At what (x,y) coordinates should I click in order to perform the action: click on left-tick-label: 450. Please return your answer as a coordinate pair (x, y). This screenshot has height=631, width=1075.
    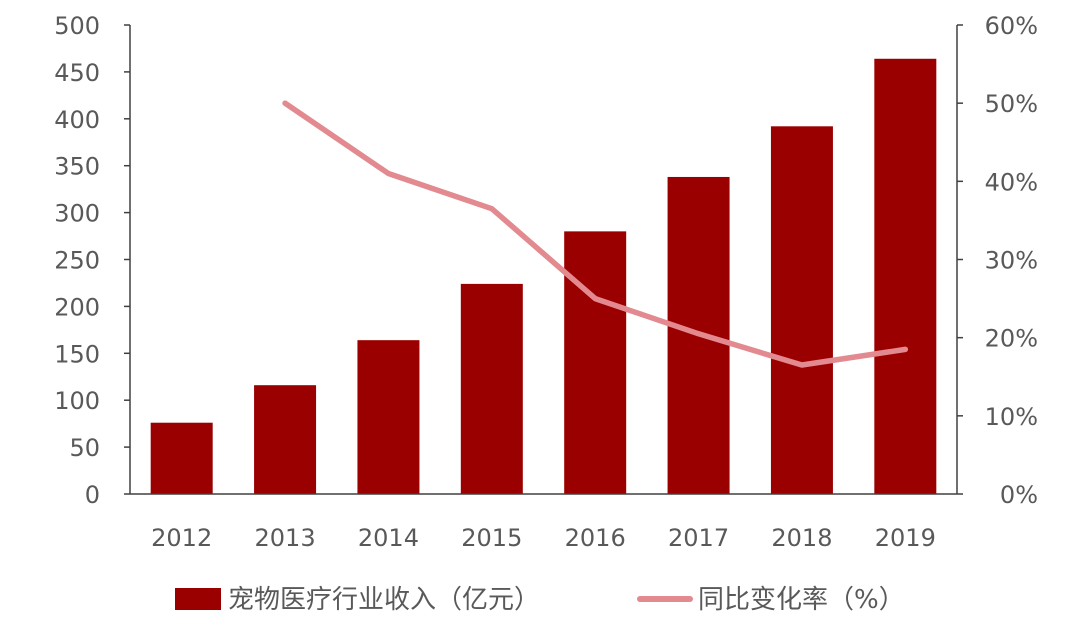
    Looking at the image, I should click on (77, 73).